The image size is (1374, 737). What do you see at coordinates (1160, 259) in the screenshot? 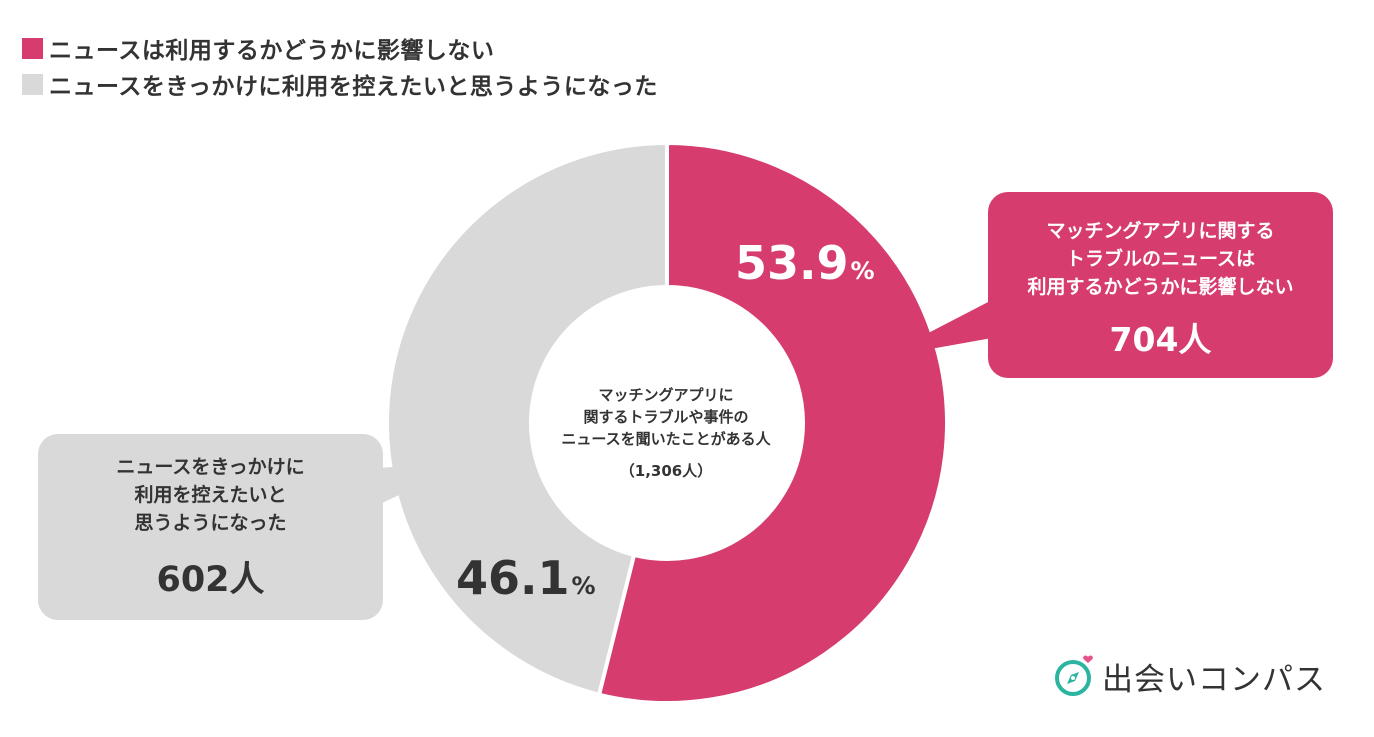
I see `callout-unaffected-line-2: トラブルのニュースは` at bounding box center [1160, 259].